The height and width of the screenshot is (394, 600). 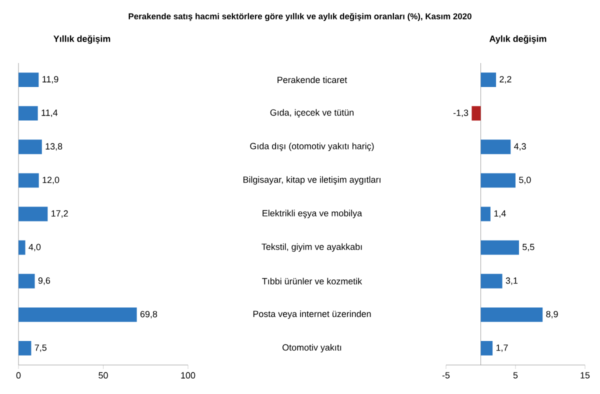 I want to click on y-tick-label: Perakende ticaret, so click(x=313, y=80).